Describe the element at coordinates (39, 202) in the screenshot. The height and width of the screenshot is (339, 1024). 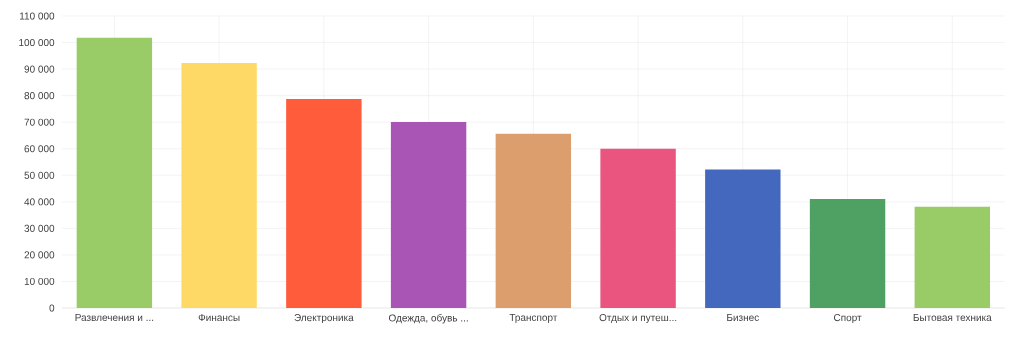
I see `y-tick-label: 40 000` at that location.